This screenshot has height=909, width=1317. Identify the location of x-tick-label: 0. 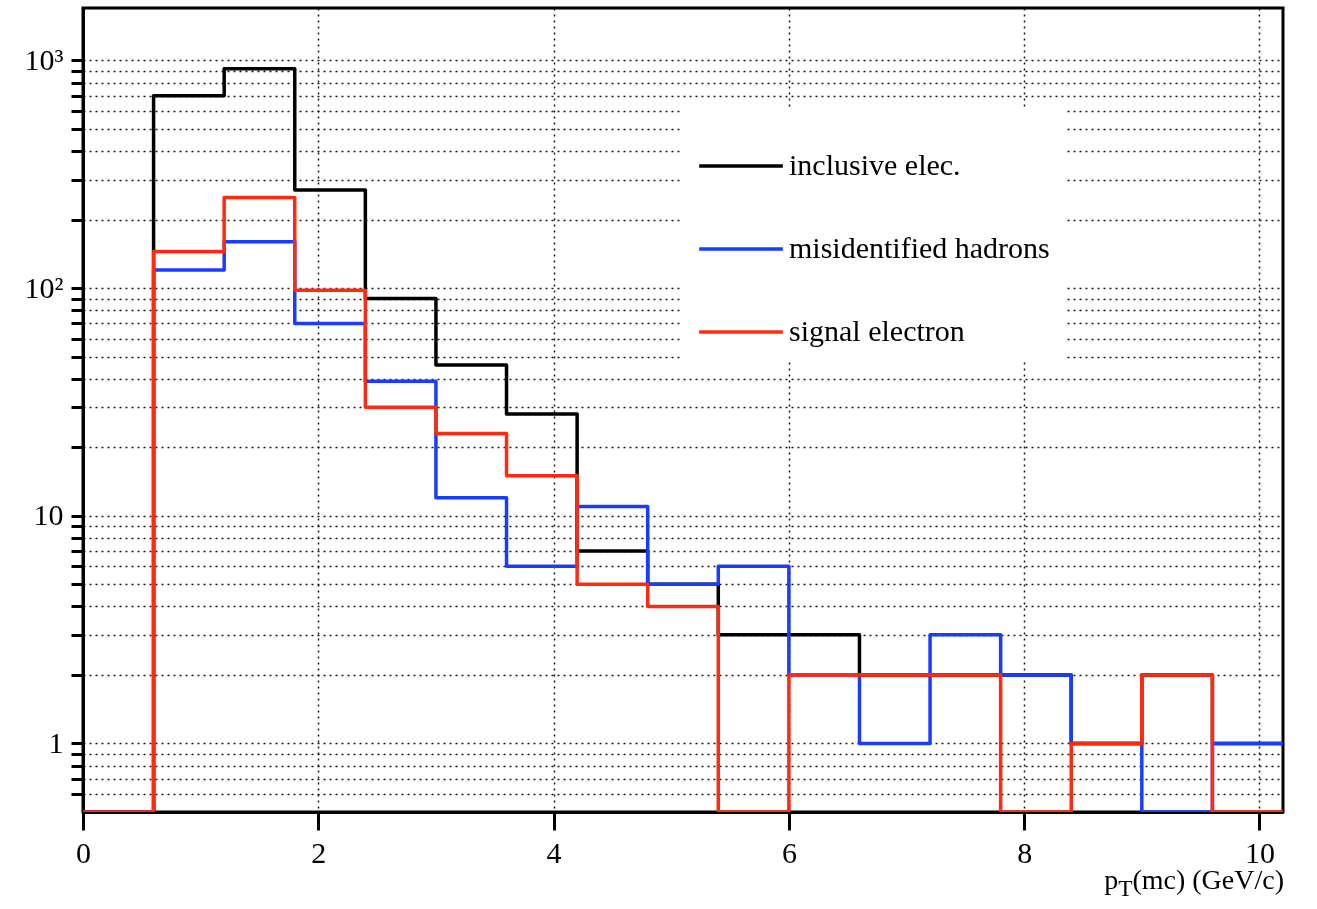
(83, 852).